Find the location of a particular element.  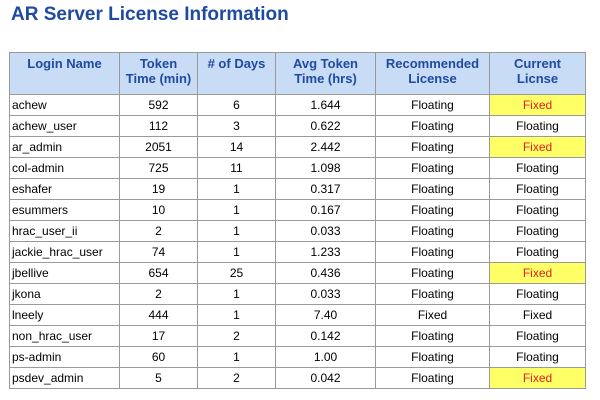

cell-days: 14 is located at coordinates (236, 147).